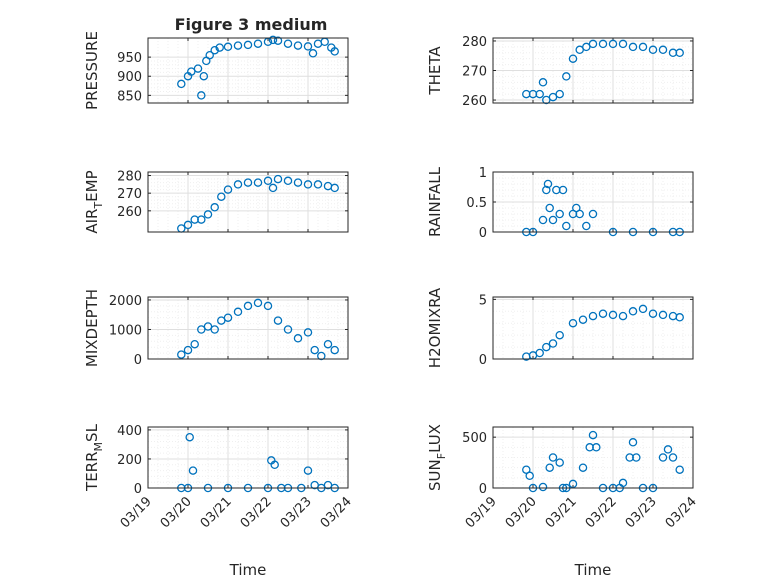 This screenshot has width=778, height=587. What do you see at coordinates (435, 201) in the screenshot?
I see `y-axis-label: RAINFALL` at bounding box center [435, 201].